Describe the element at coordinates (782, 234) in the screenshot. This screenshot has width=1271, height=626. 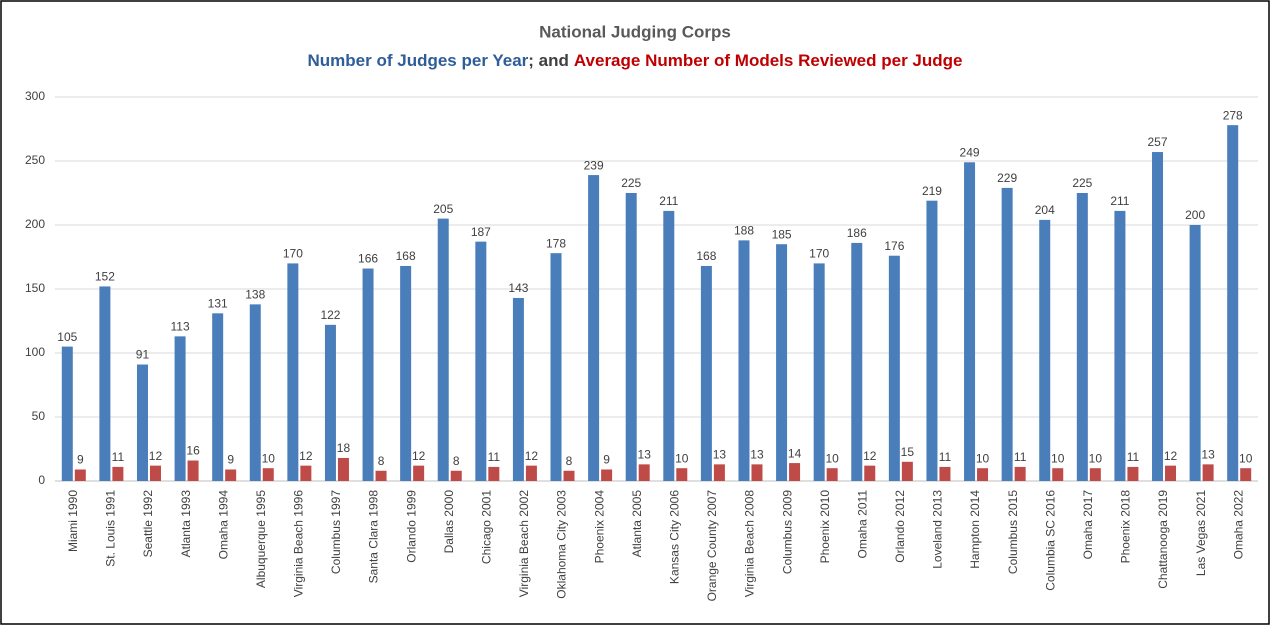
I see `data-label: 185` at that location.